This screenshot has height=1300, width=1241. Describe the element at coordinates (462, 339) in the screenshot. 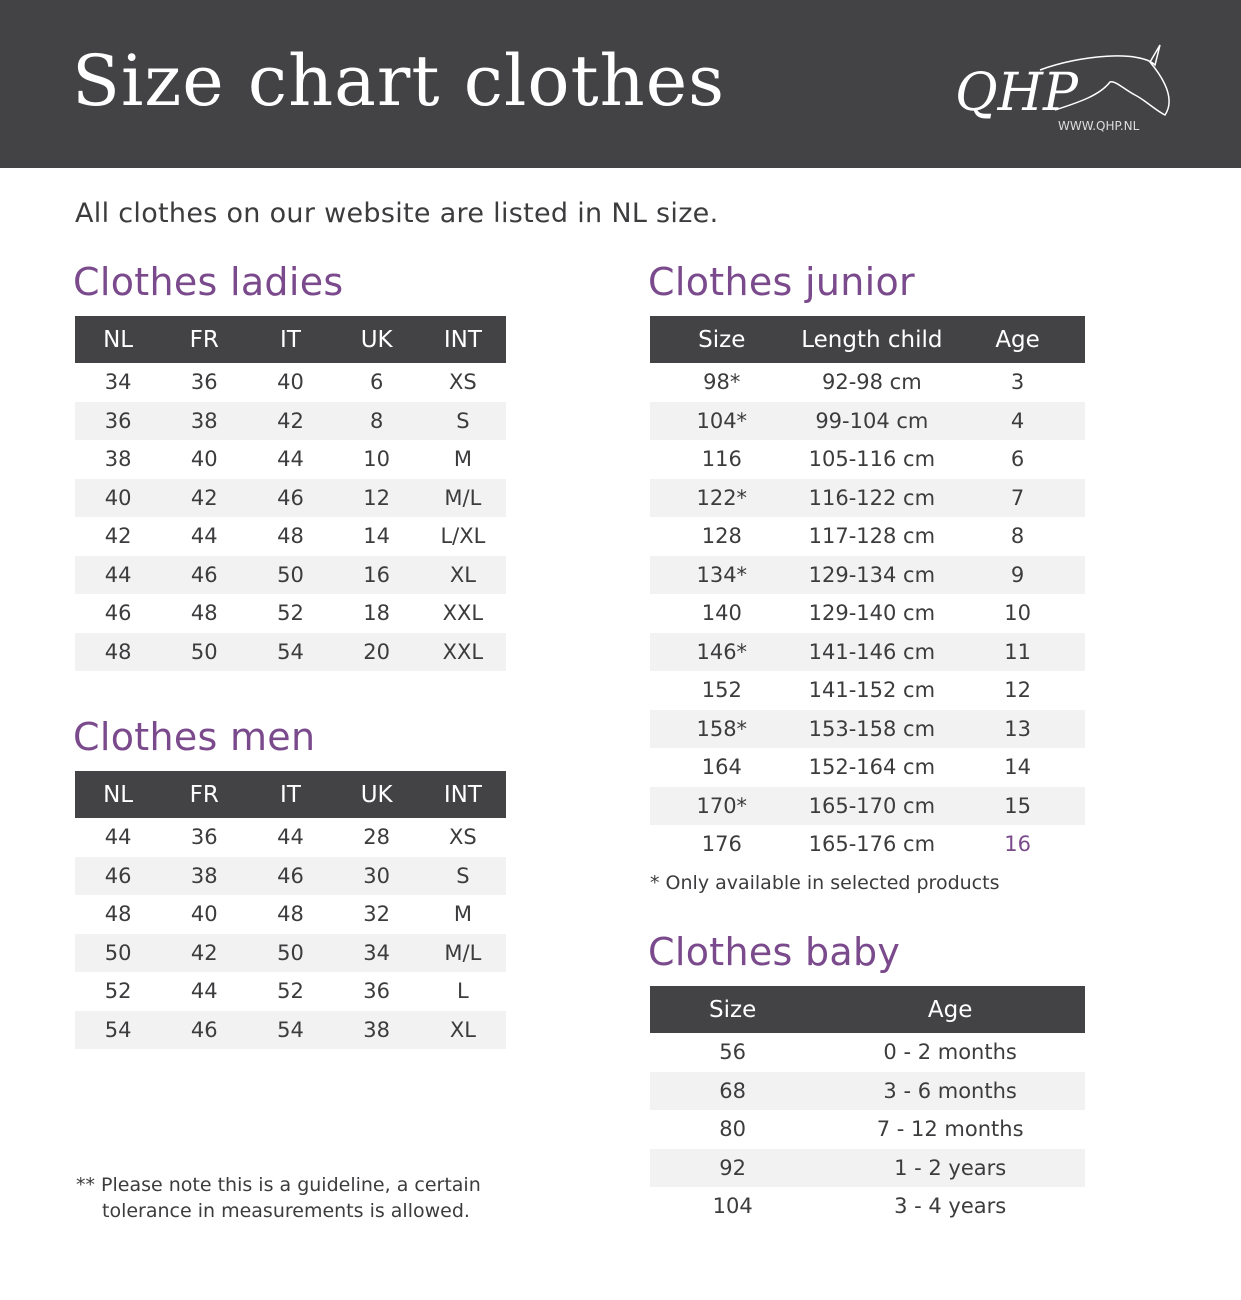

I see `column-header: INT` at that location.